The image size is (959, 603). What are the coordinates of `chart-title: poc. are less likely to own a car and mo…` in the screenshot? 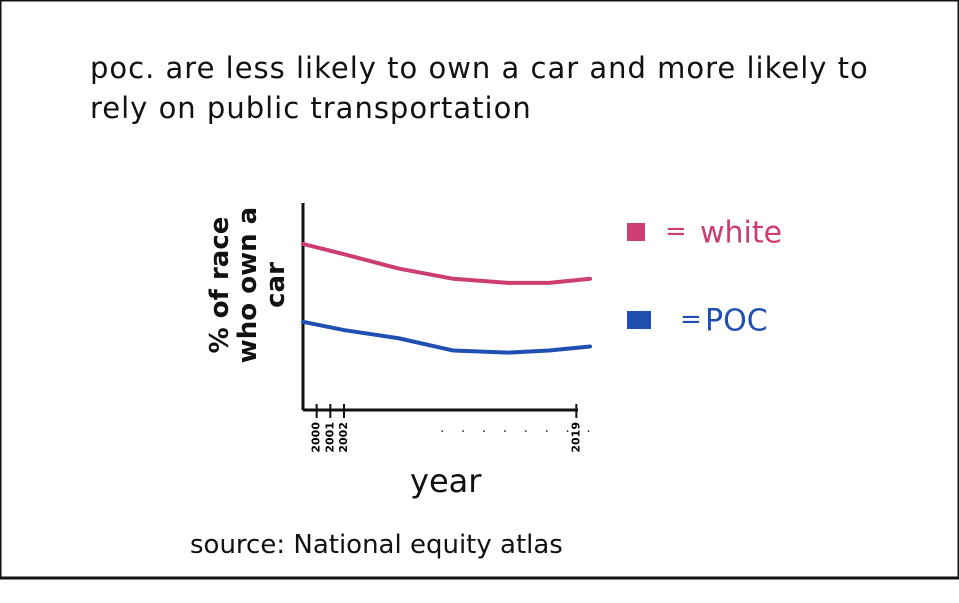 It's located at (479, 88).